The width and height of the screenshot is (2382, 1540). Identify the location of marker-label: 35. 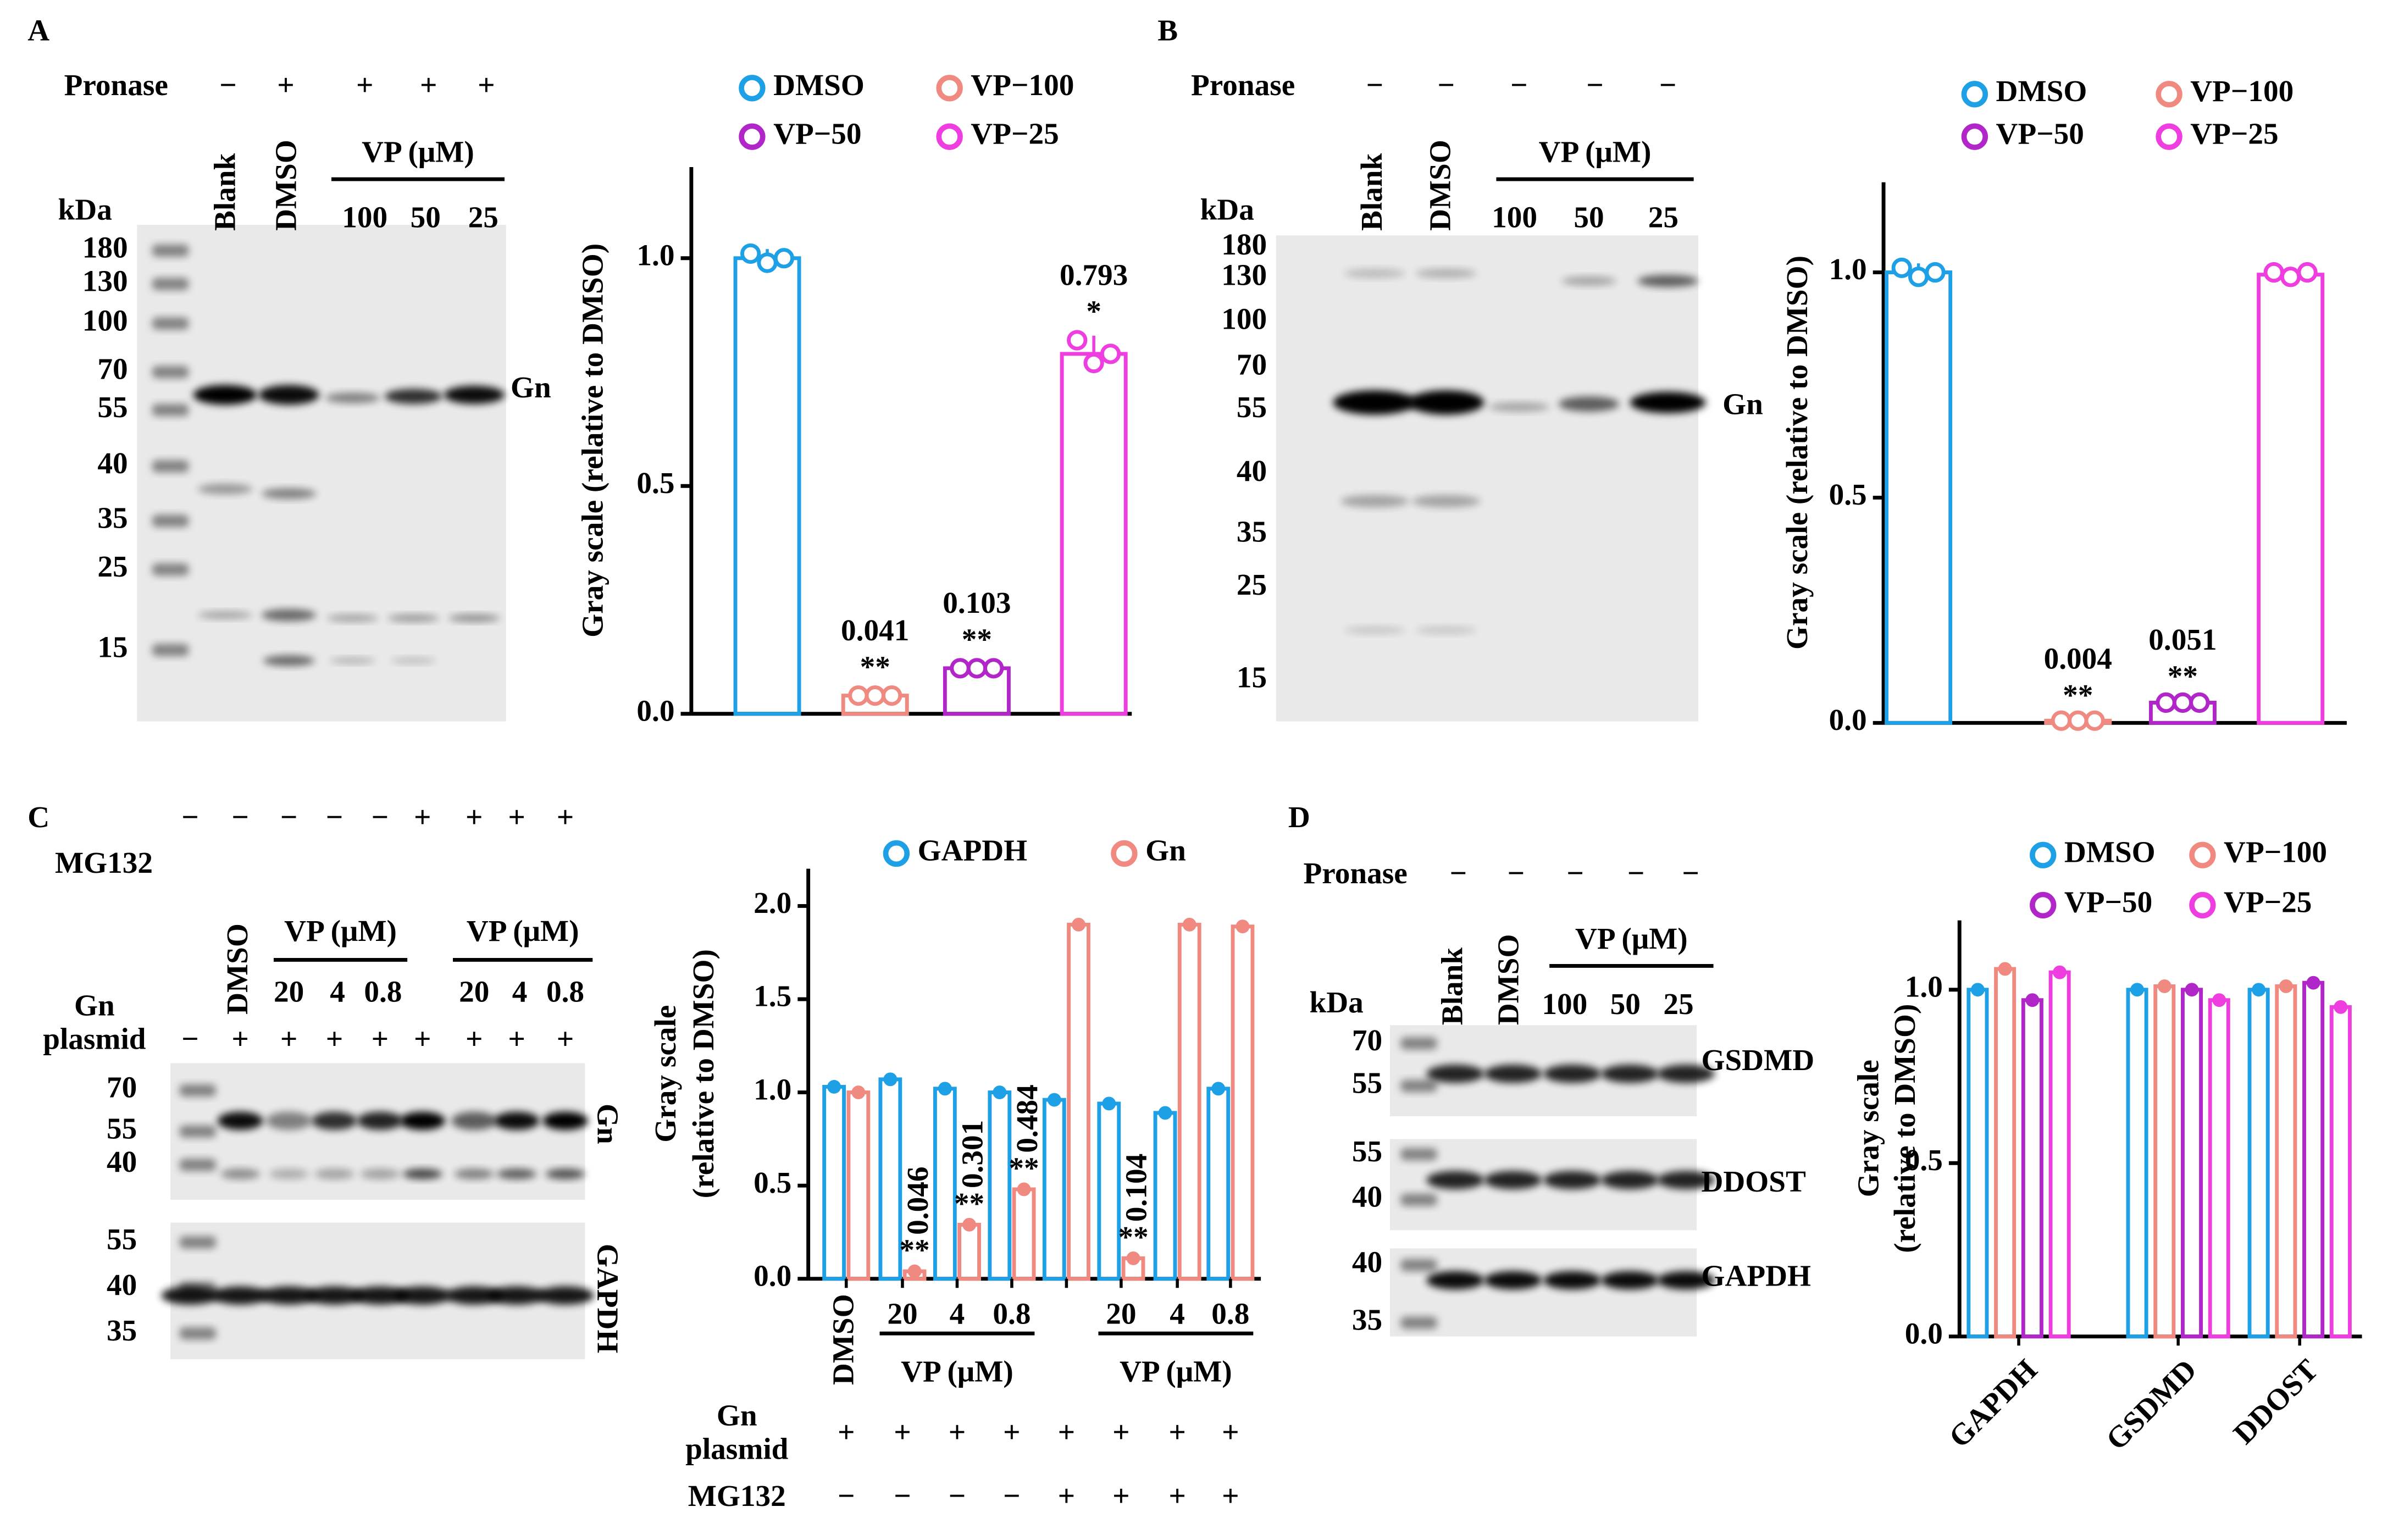
(122, 1331).